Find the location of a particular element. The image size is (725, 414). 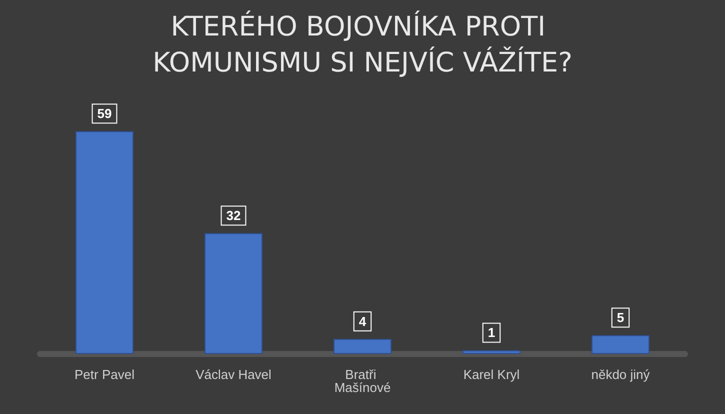

x-tick-label: Václav Havel is located at coordinates (234, 374).